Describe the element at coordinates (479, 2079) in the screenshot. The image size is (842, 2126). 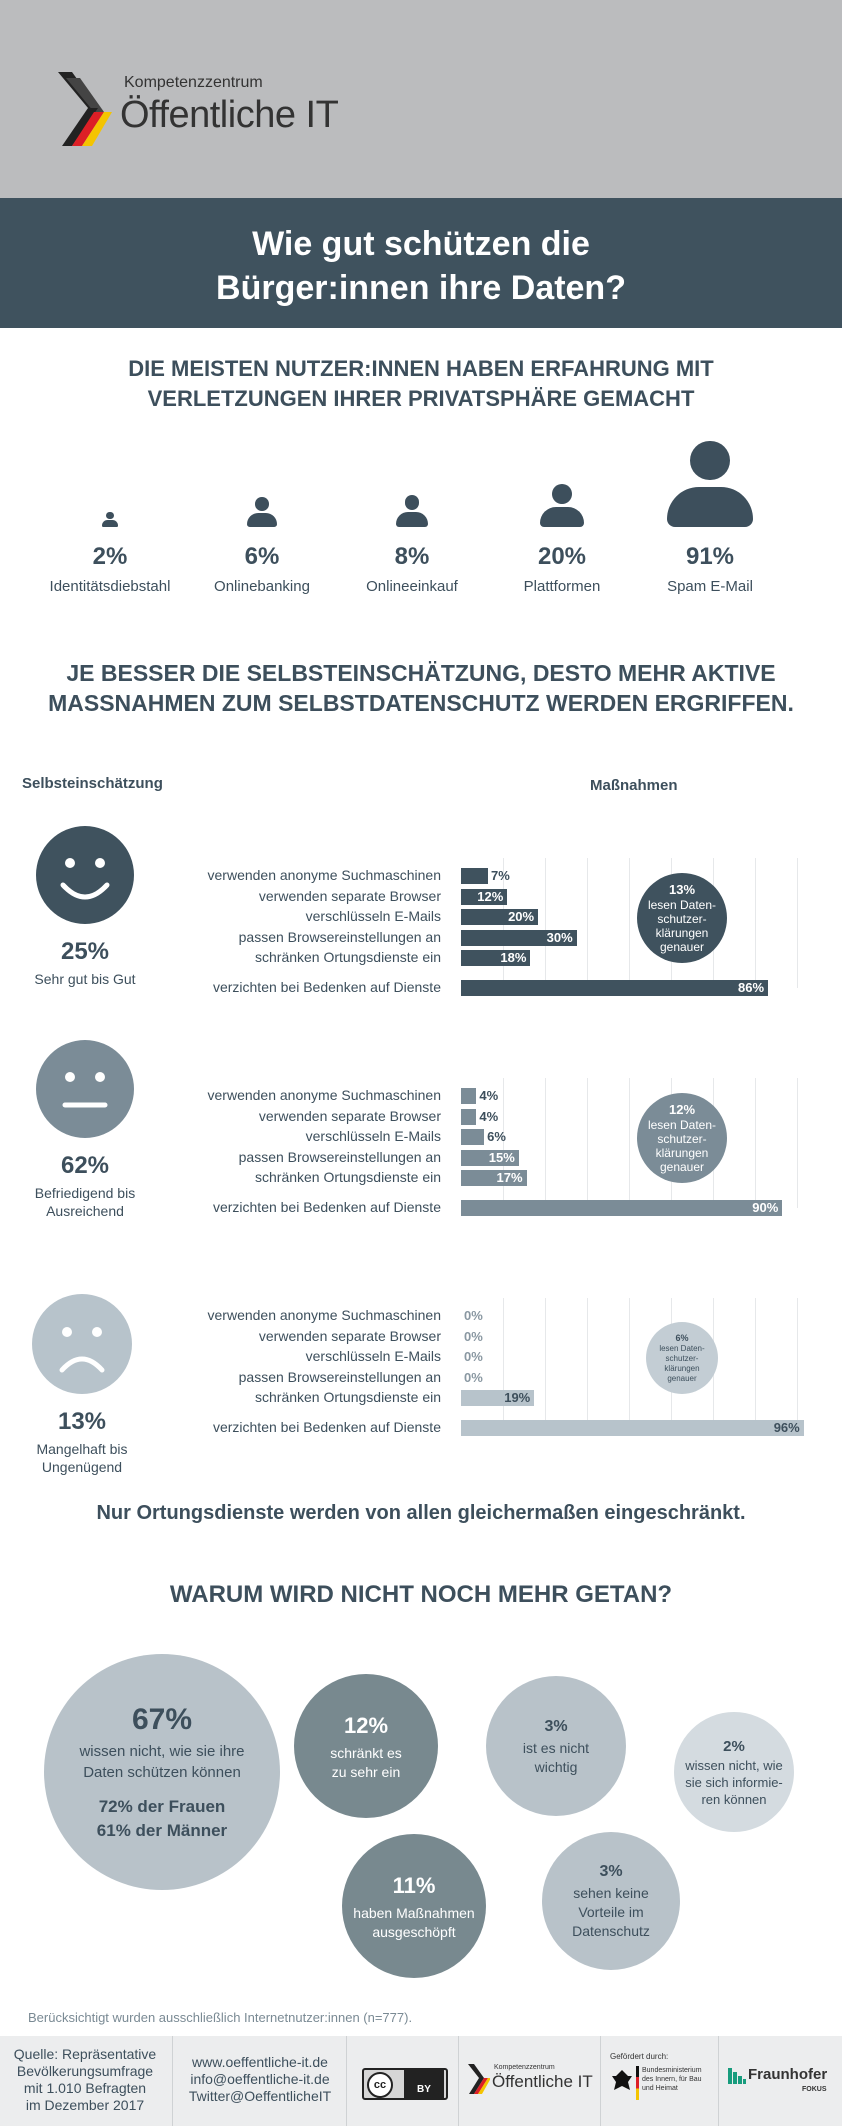
I see `footer-logo-mark` at that location.